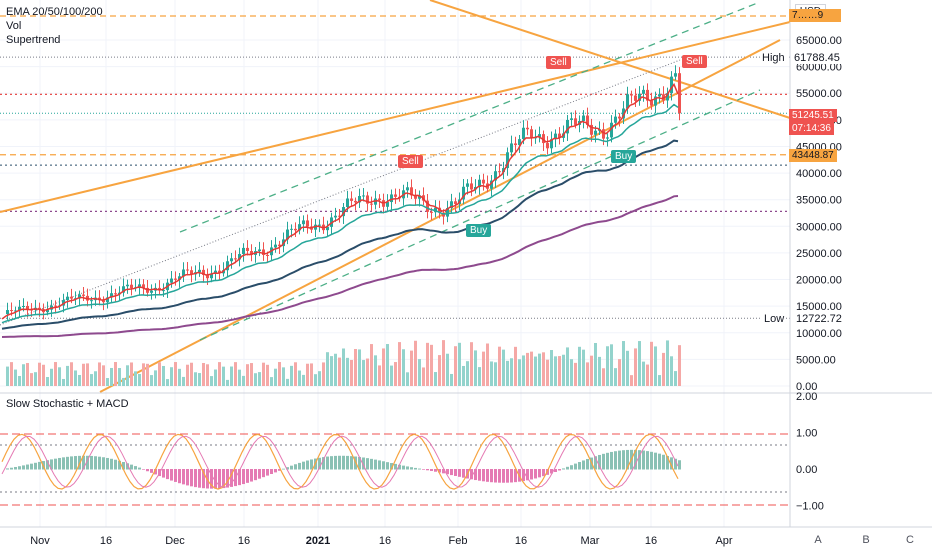 The height and width of the screenshot is (550, 932). What do you see at coordinates (610, 59) in the screenshot?
I see `trendline-descending` at bounding box center [610, 59].